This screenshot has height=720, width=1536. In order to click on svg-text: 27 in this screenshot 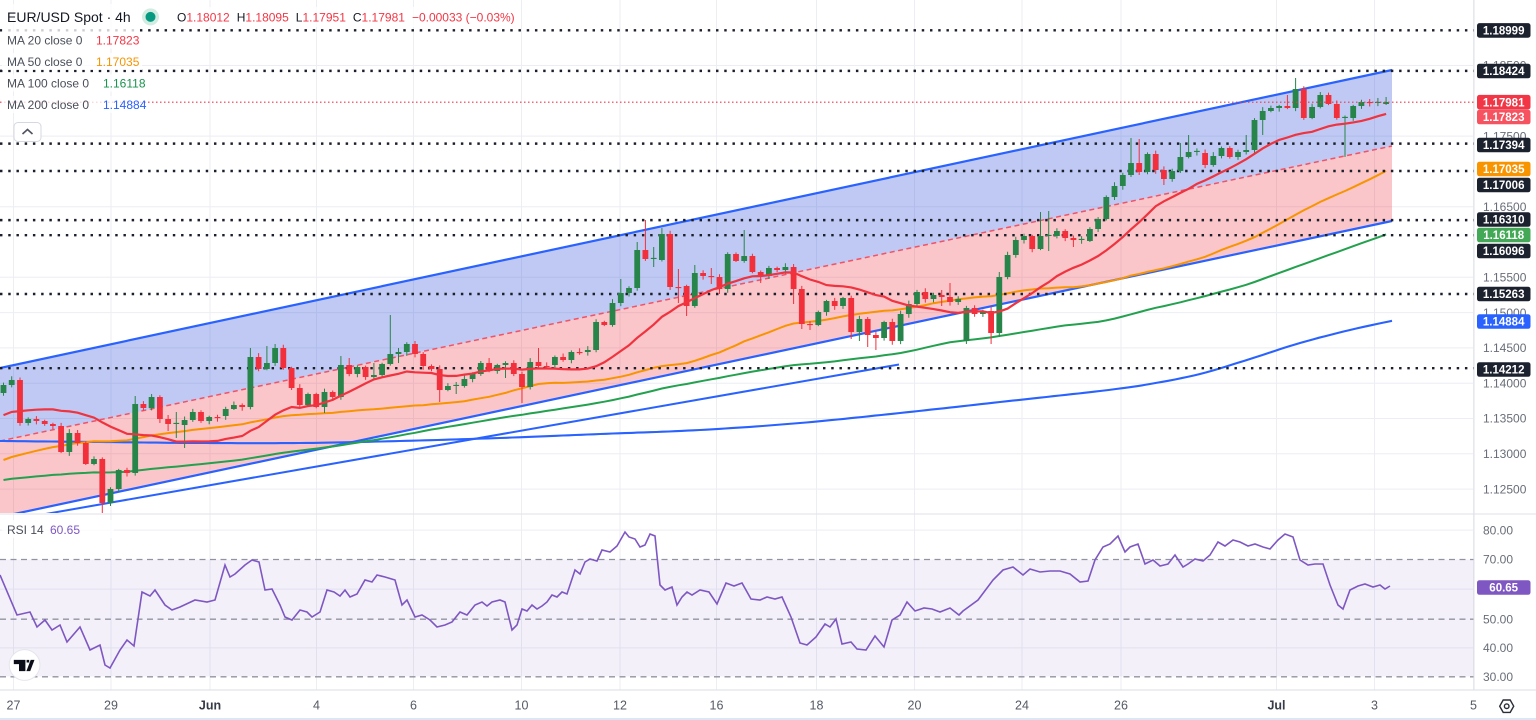, I will do `click(14, 706)`.